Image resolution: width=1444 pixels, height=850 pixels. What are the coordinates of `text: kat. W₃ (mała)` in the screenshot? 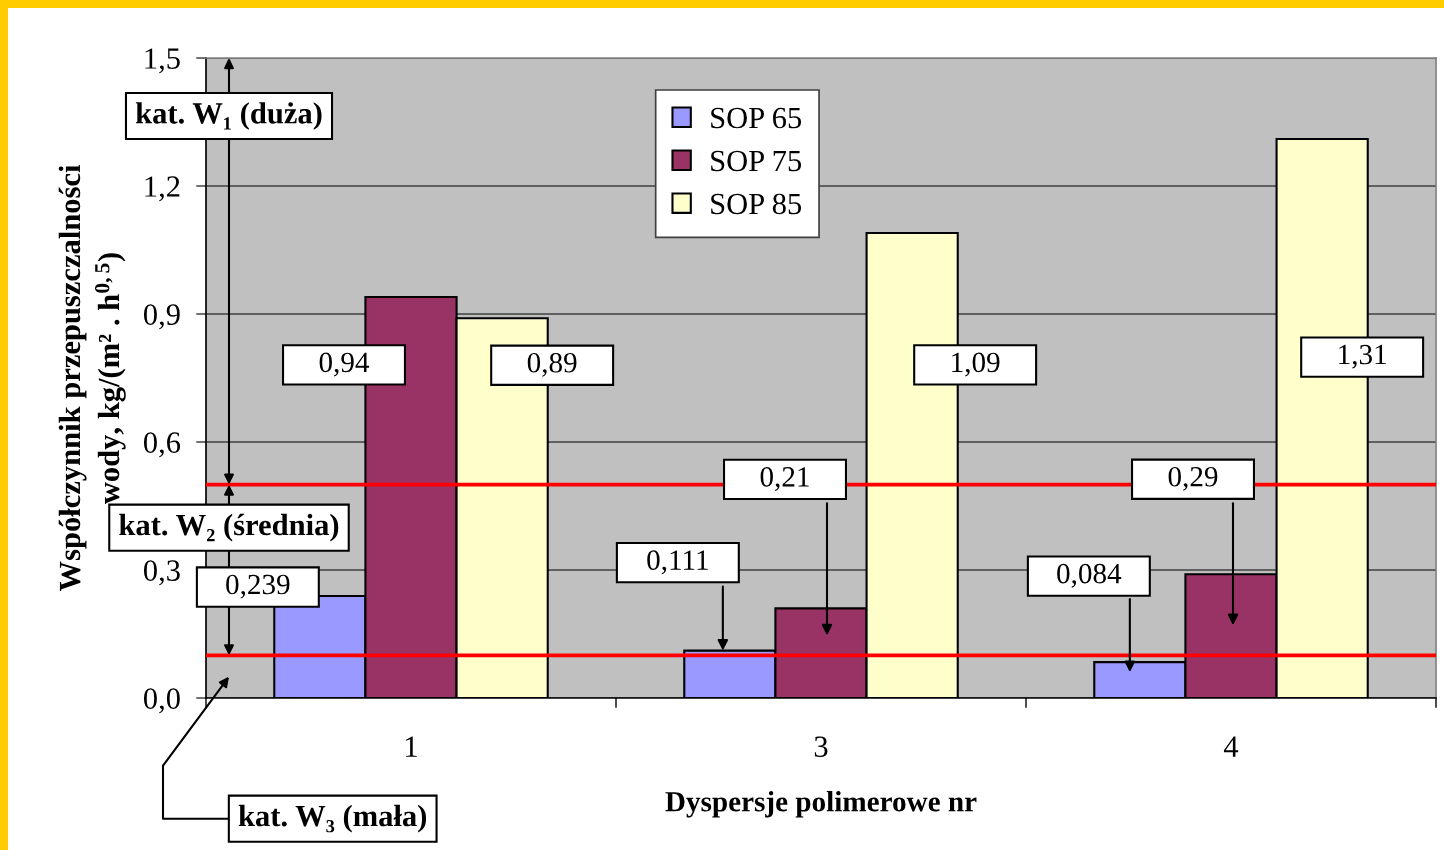 It's located at (332, 818).